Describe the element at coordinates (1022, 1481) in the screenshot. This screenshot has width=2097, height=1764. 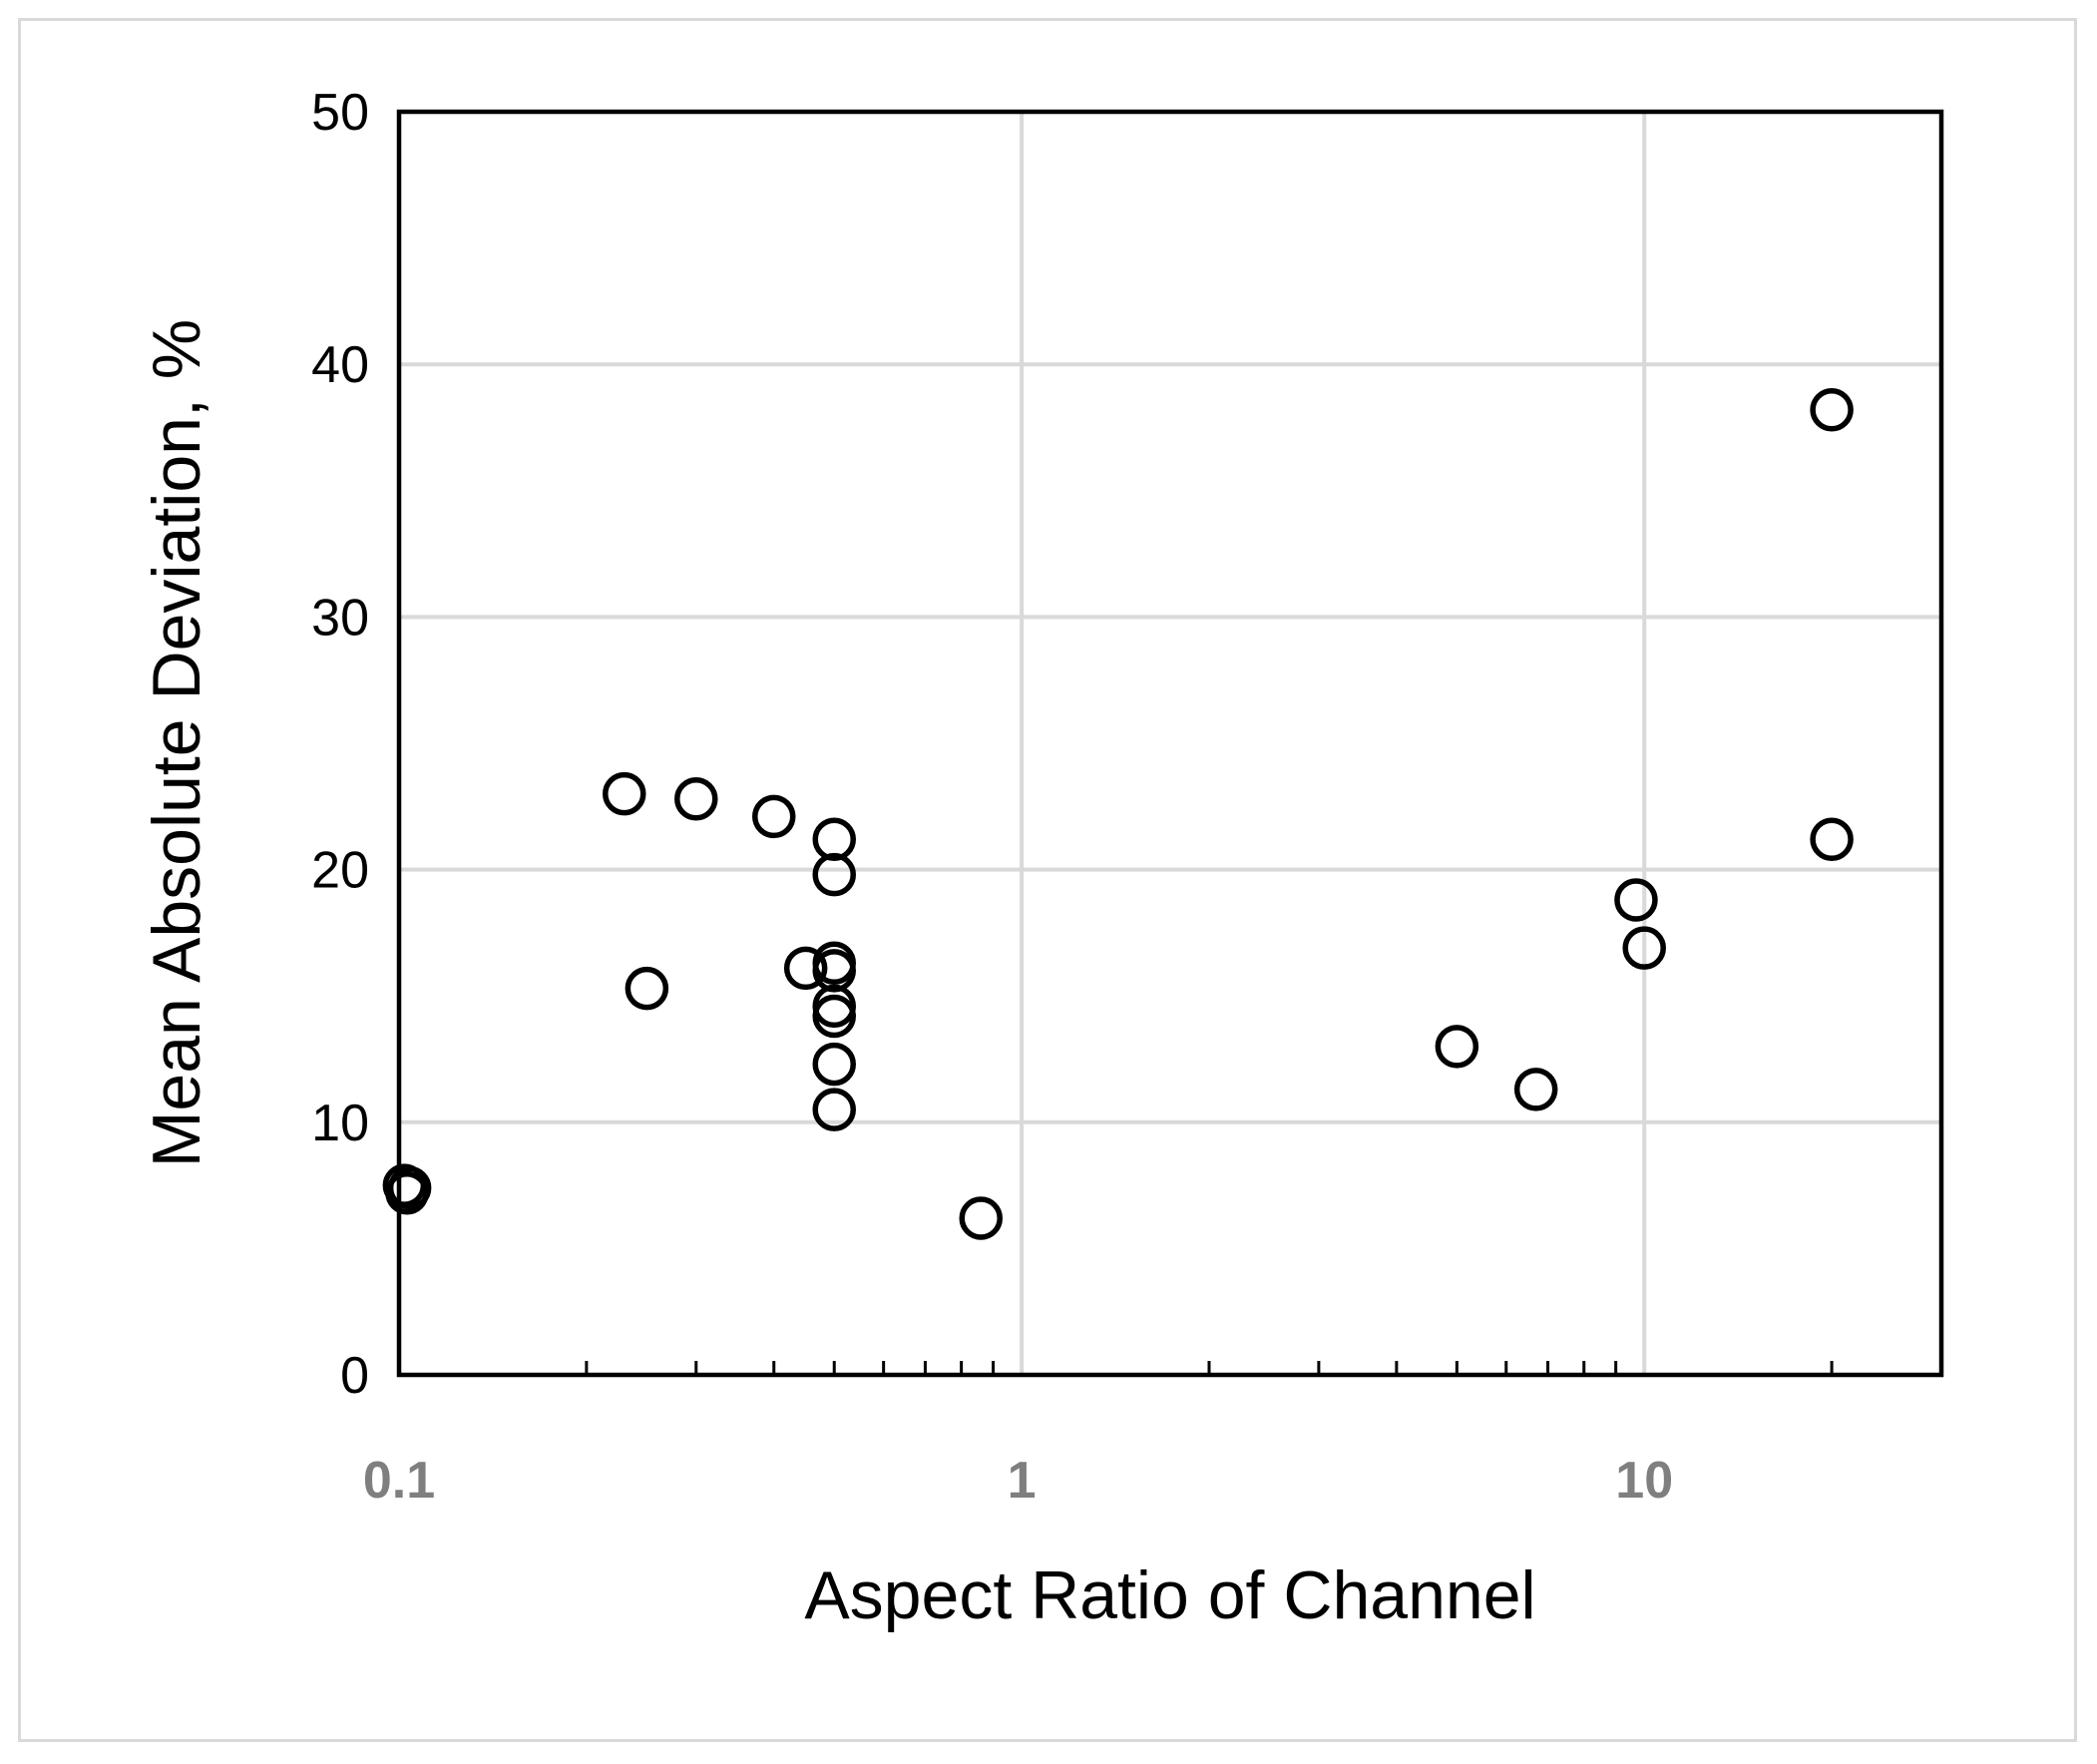
I see `x-tick-label: 1` at that location.